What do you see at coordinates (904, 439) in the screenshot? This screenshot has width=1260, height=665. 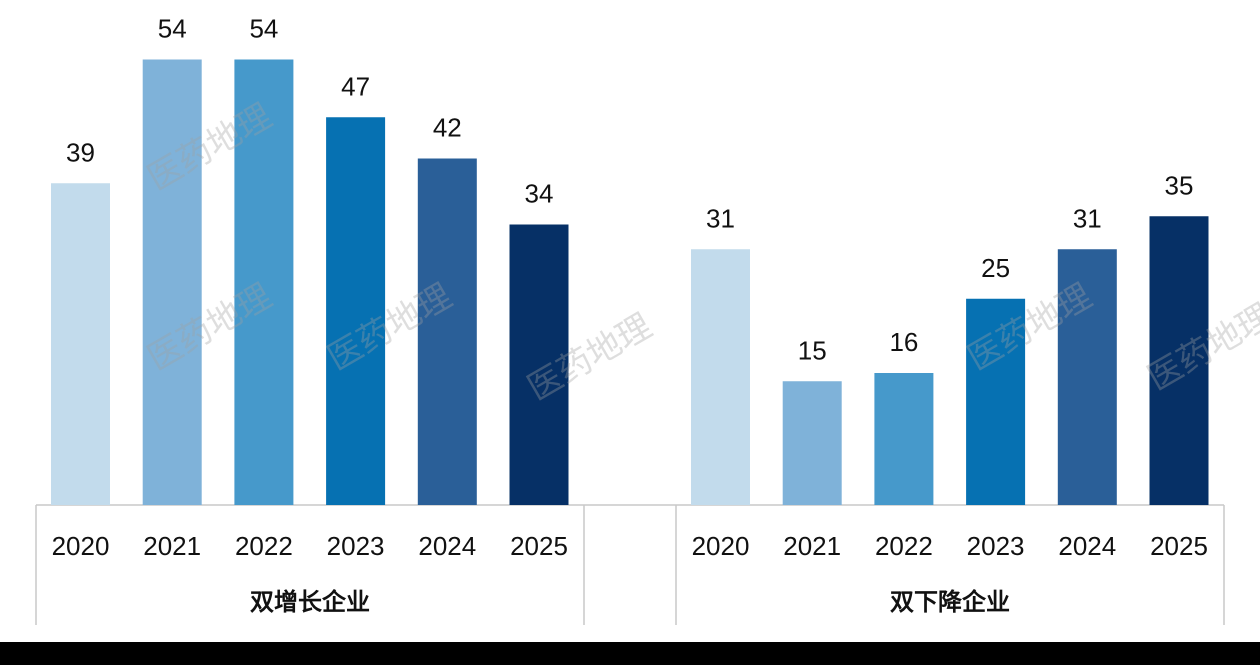 I see `bar-1-2022` at bounding box center [904, 439].